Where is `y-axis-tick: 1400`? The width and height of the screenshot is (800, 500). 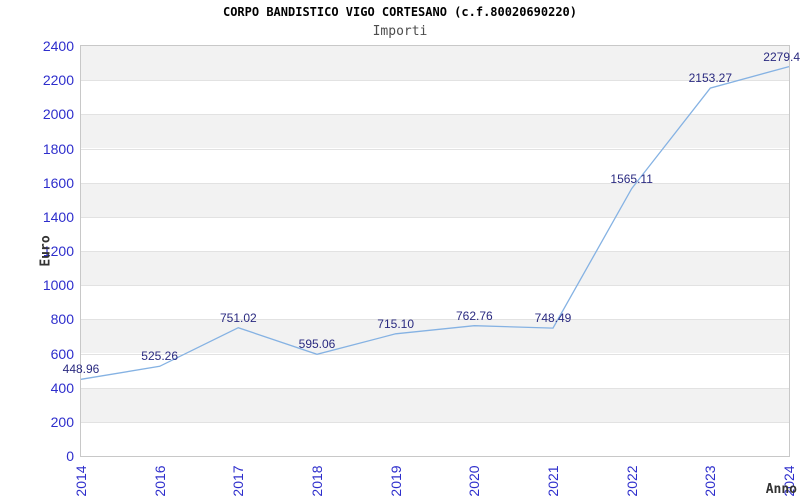 y-axis-tick: 1400 is located at coordinates (58, 216).